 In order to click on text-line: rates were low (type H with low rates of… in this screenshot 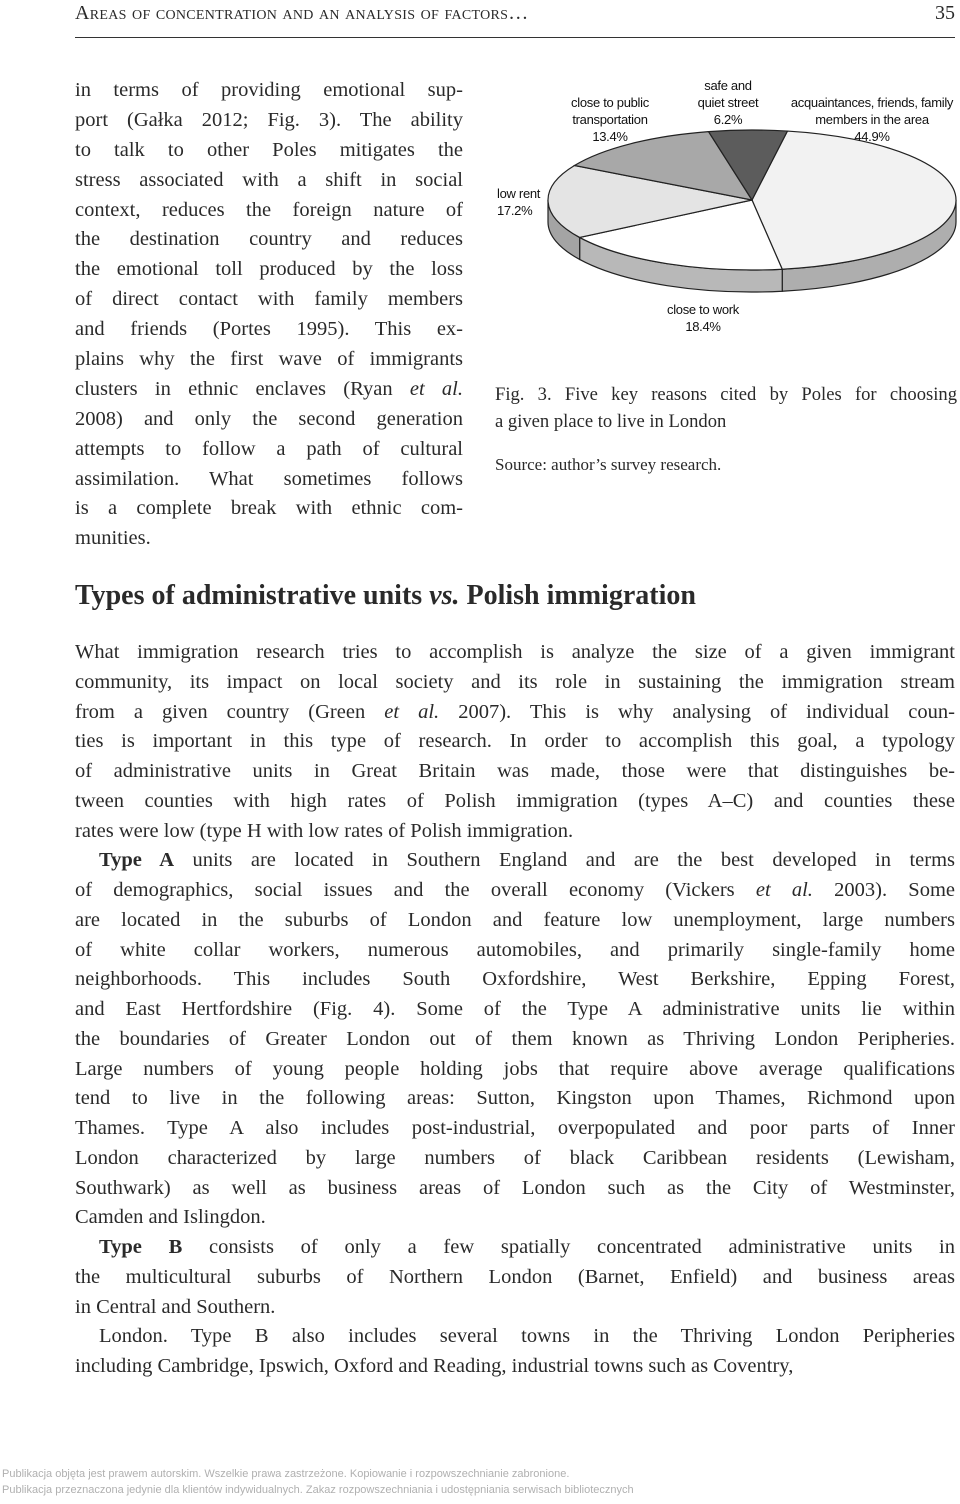, I will do `click(515, 832)`.